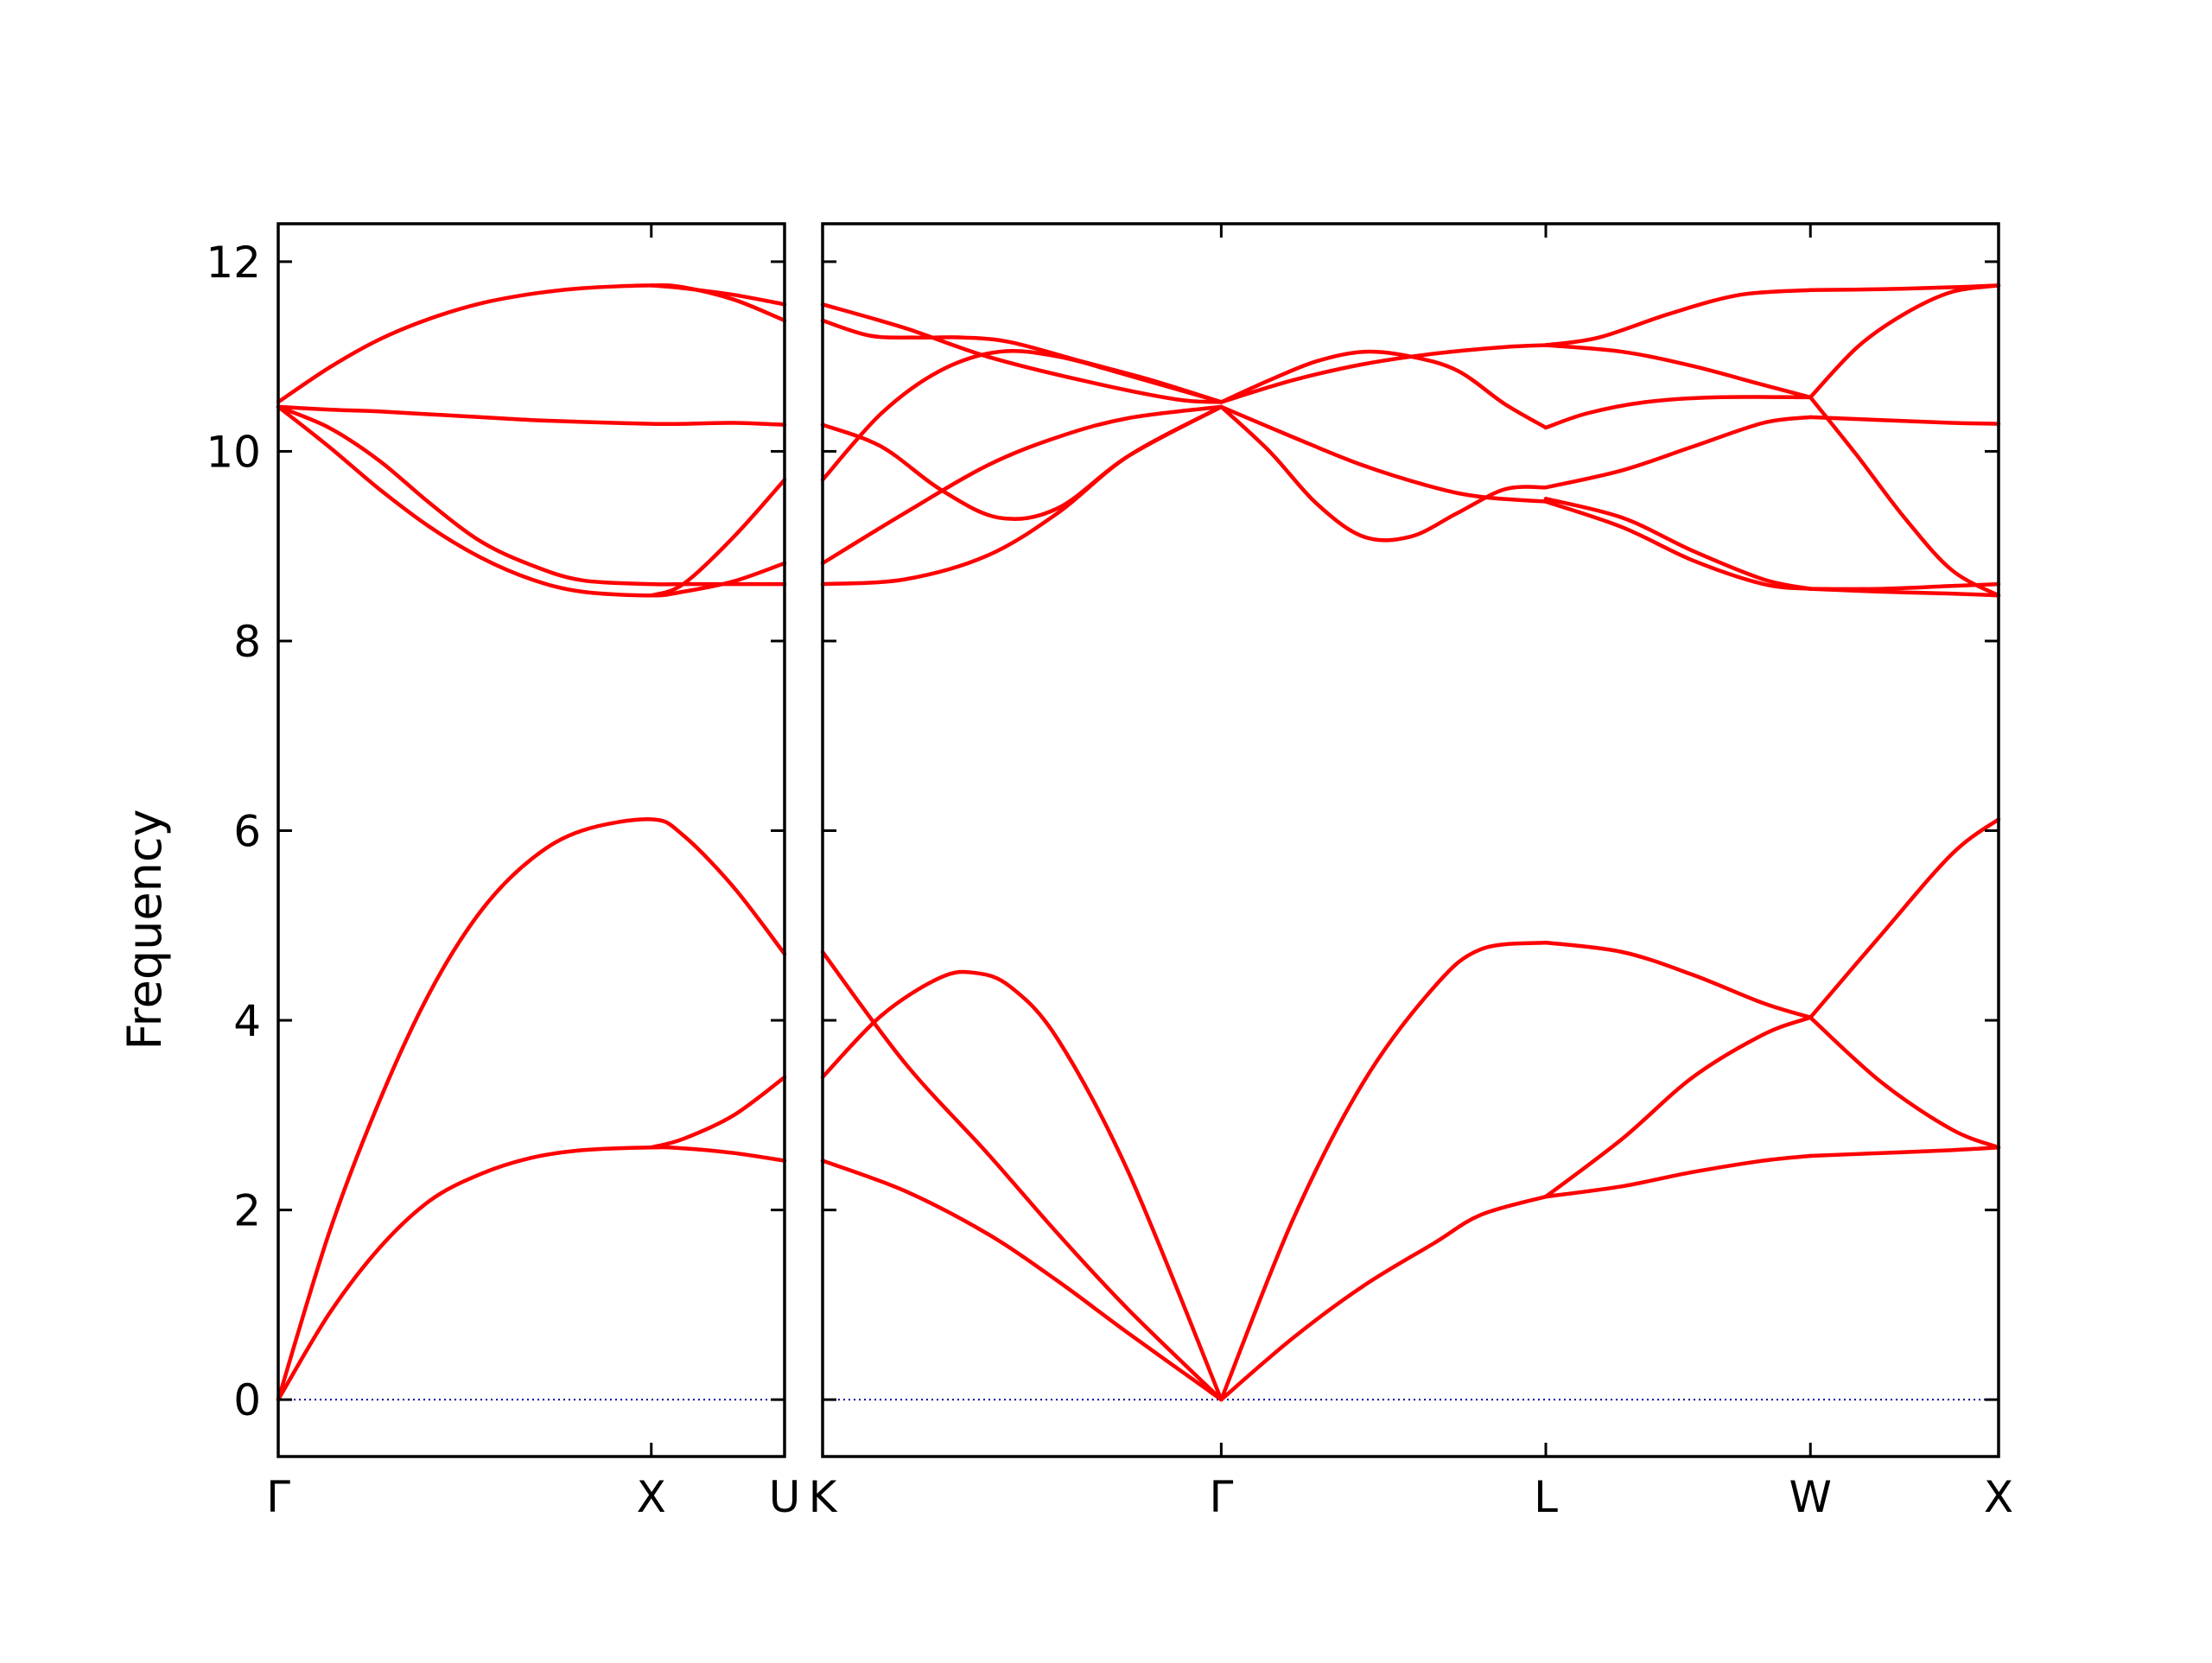 The height and width of the screenshot is (1663, 2212). What do you see at coordinates (145, 930) in the screenshot?
I see `y-axis-label: Frequency` at bounding box center [145, 930].